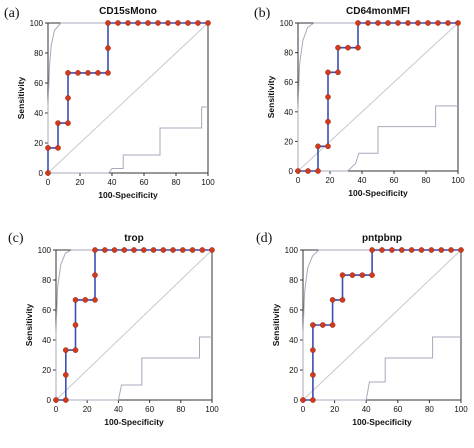 This screenshot has height=448, width=474. Describe the element at coordinates (133, 238) in the screenshot. I see `chart-title: trop` at that location.